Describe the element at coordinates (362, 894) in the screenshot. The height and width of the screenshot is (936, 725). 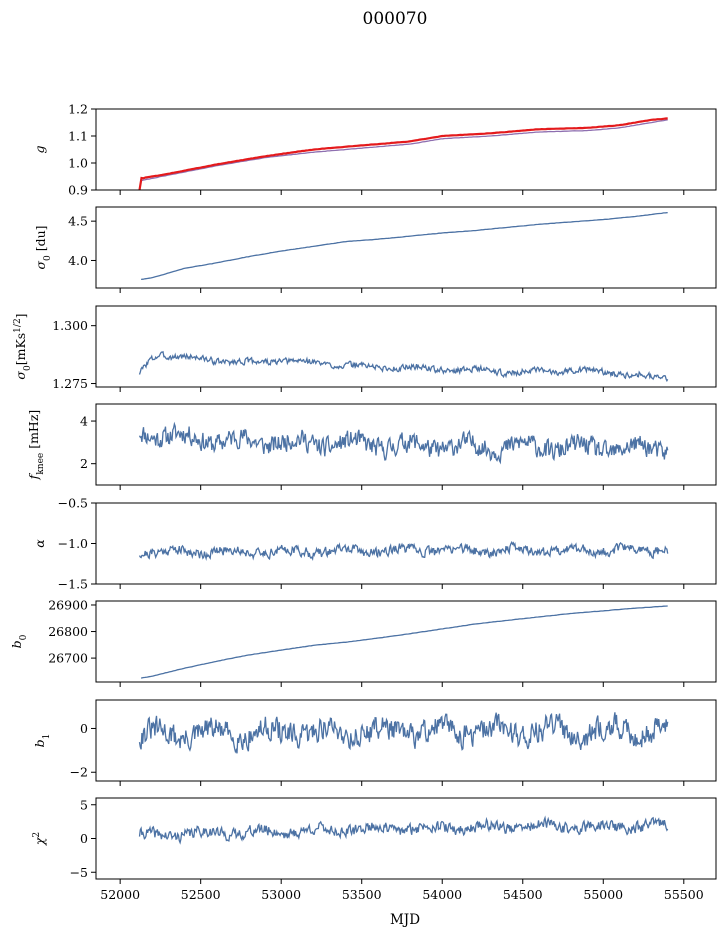
I see `x-tick-label: 53500` at that location.